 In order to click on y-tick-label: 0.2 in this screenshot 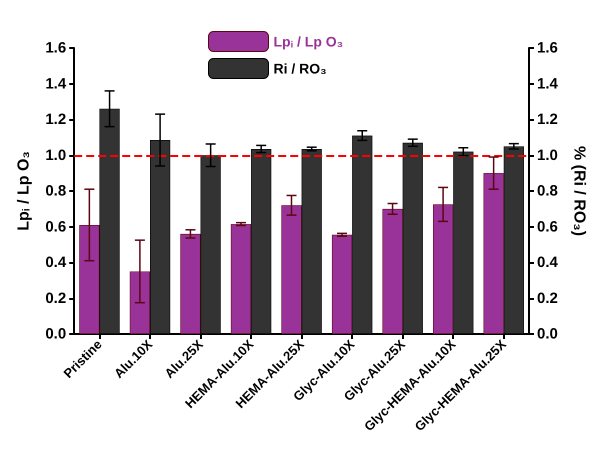, I will do `click(55, 298)`.